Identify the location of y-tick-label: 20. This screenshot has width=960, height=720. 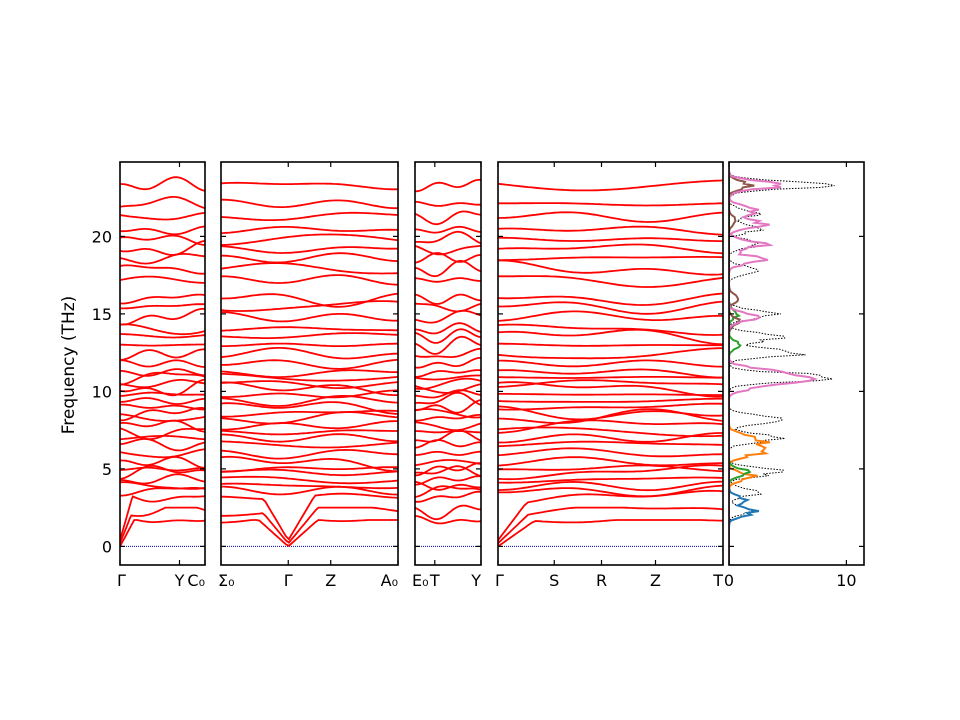
(102, 236).